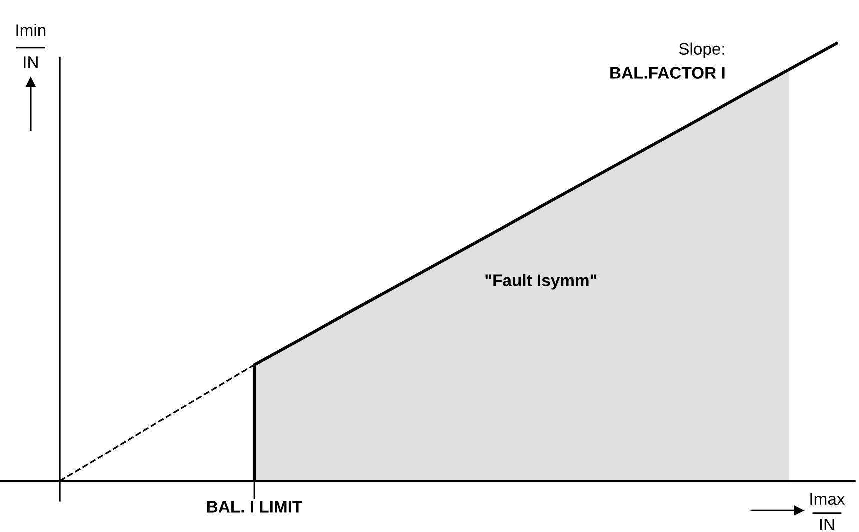  I want to click on annotation: "Fault Isymm", so click(541, 282).